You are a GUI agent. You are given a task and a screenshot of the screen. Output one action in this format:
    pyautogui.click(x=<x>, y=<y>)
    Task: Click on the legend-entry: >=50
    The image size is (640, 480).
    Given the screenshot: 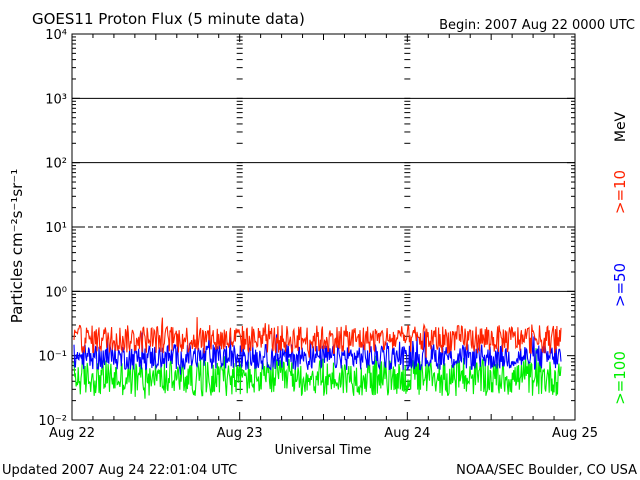 What is the action you would take?
    pyautogui.click(x=620, y=285)
    